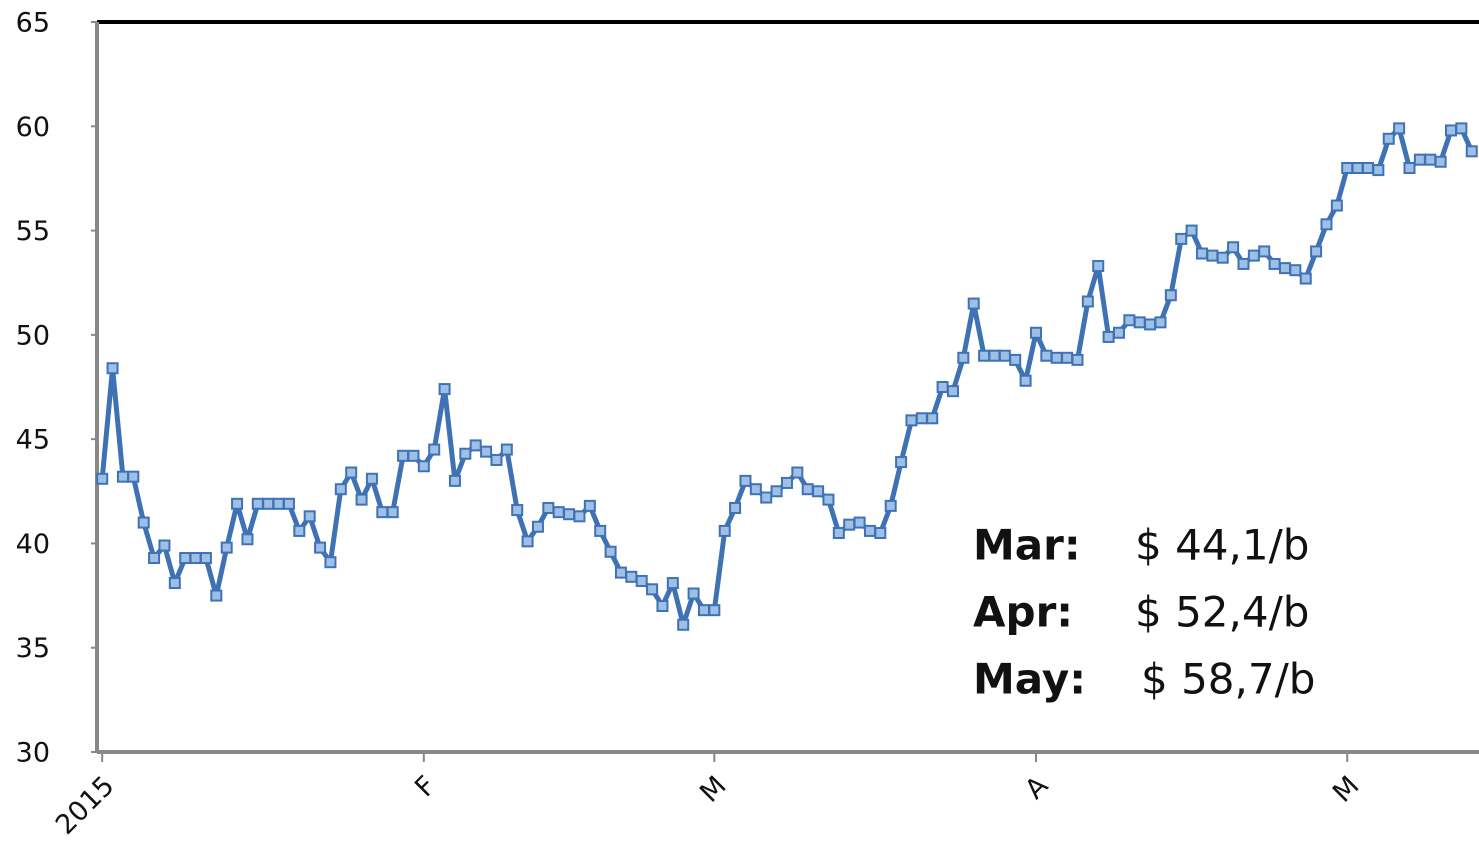  What do you see at coordinates (33, 753) in the screenshot?
I see `y-tick-label: 30` at bounding box center [33, 753].